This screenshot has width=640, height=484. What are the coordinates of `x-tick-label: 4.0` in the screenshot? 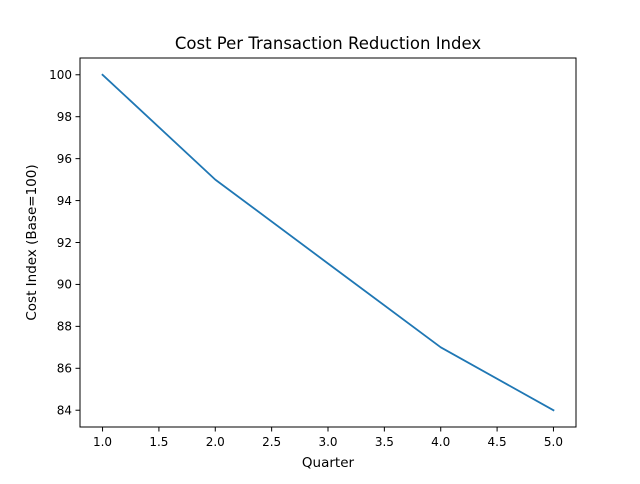 It's located at (440, 442).